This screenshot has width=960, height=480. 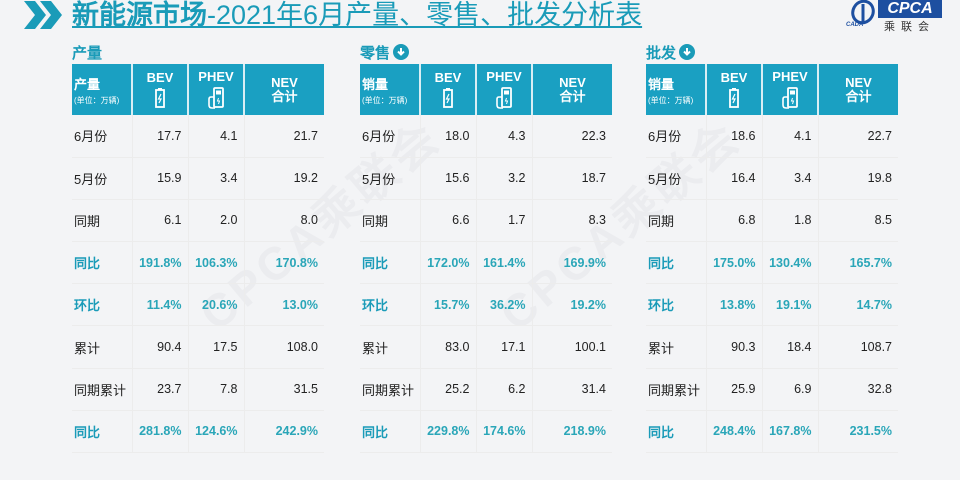 I want to click on cell-bev: 15.6, so click(x=448, y=178).